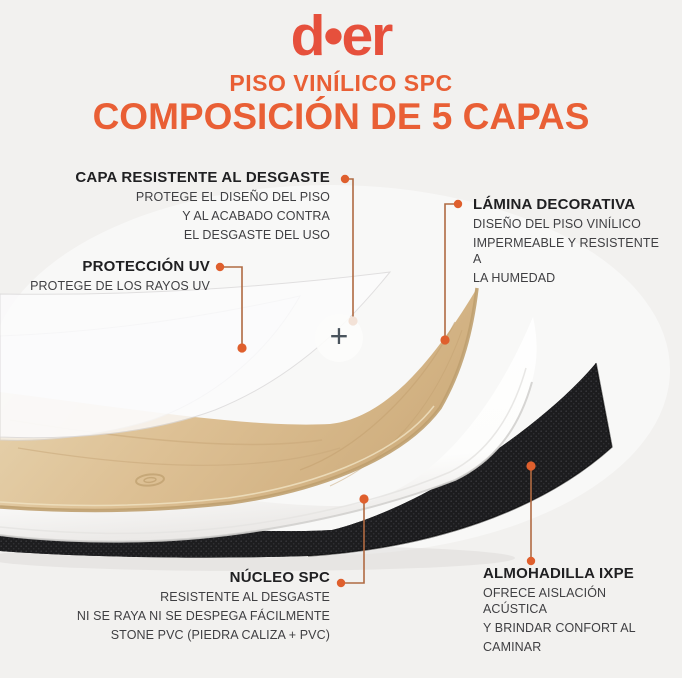 This screenshot has width=682, height=678. I want to click on page-subtitle: PISO VINÍLICO SPC, so click(341, 83).